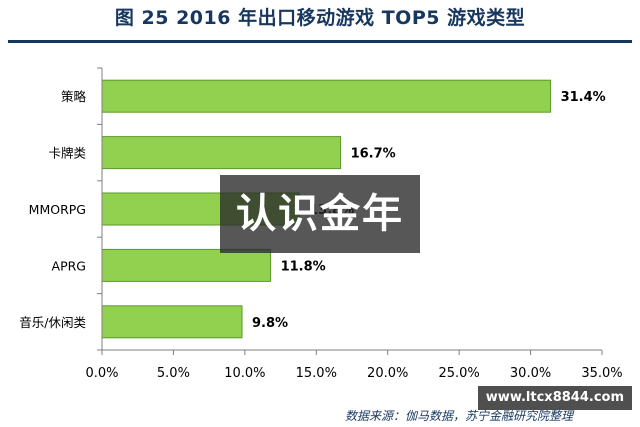  I want to click on x-tick-label-4: 20.0%, so click(387, 373).